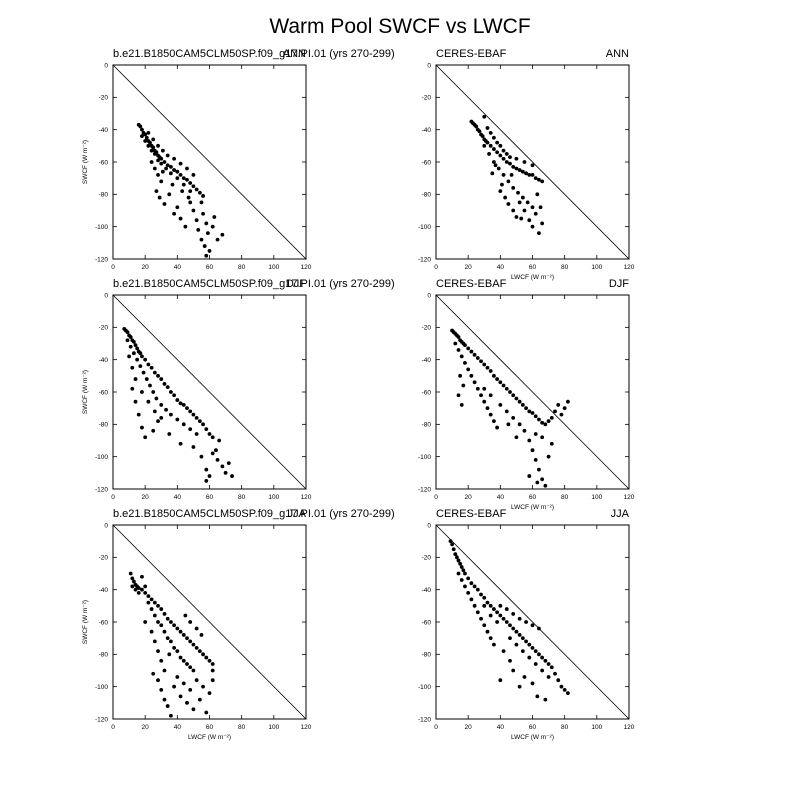 The width and height of the screenshot is (800, 800). I want to click on panel-title-left: CERES-EBAF, so click(471, 514).